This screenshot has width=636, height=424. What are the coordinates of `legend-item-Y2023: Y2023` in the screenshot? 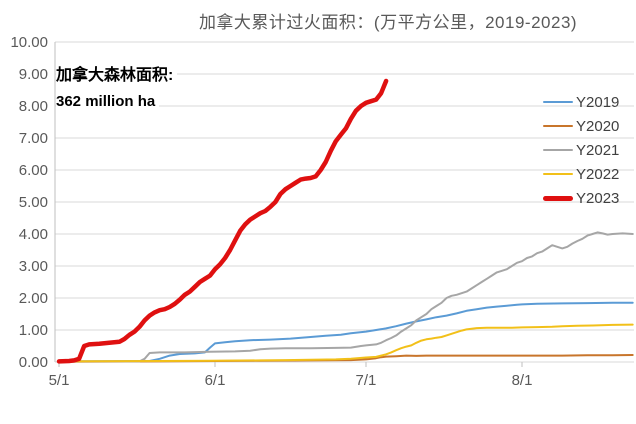 It's located at (581, 198).